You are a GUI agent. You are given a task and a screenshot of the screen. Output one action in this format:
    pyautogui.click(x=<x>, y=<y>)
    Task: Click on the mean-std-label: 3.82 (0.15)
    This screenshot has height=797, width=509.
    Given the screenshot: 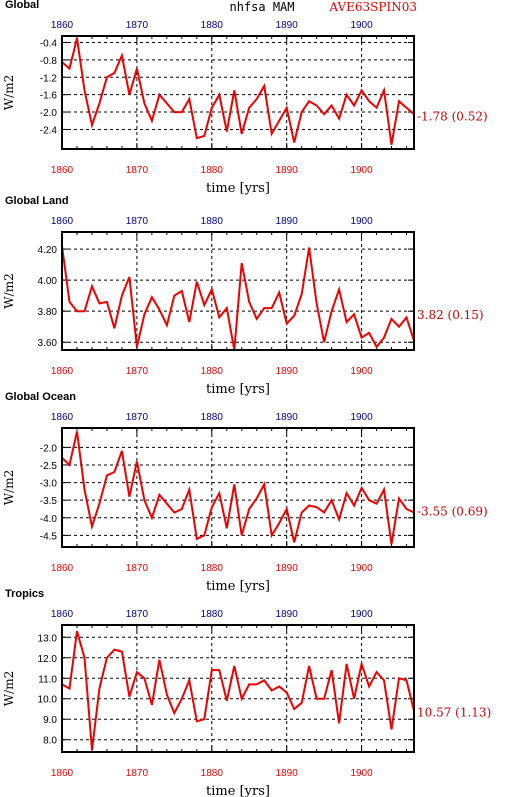 What is the action you would take?
    pyautogui.click(x=450, y=315)
    